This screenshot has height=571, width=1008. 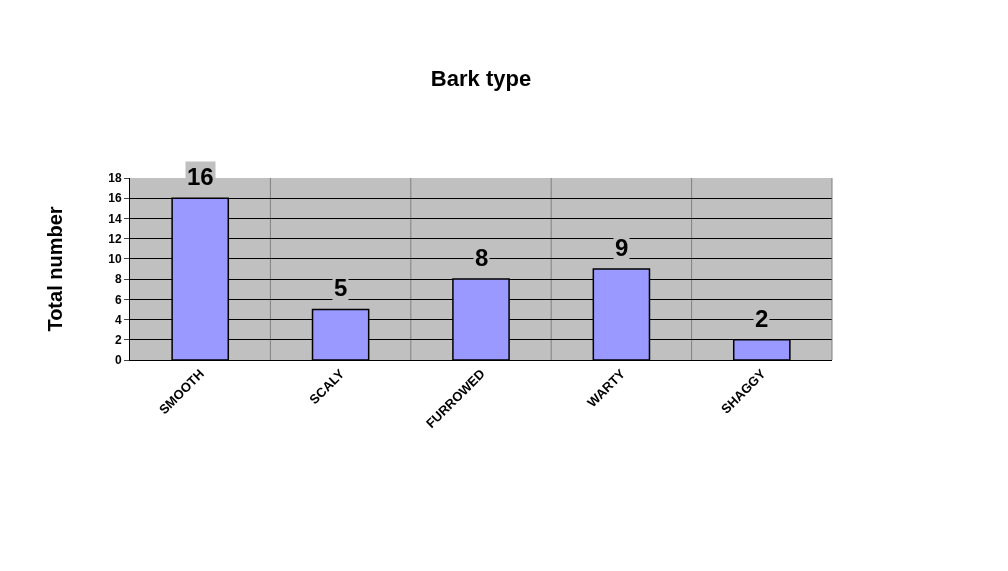 I want to click on y-tick-label: 0, so click(x=118, y=360).